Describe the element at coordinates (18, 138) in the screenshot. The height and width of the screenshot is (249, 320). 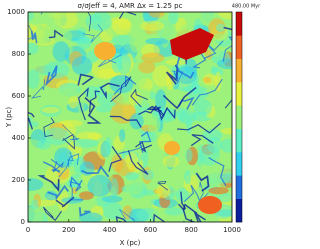
I see `y-tick-label: 400` at that location.